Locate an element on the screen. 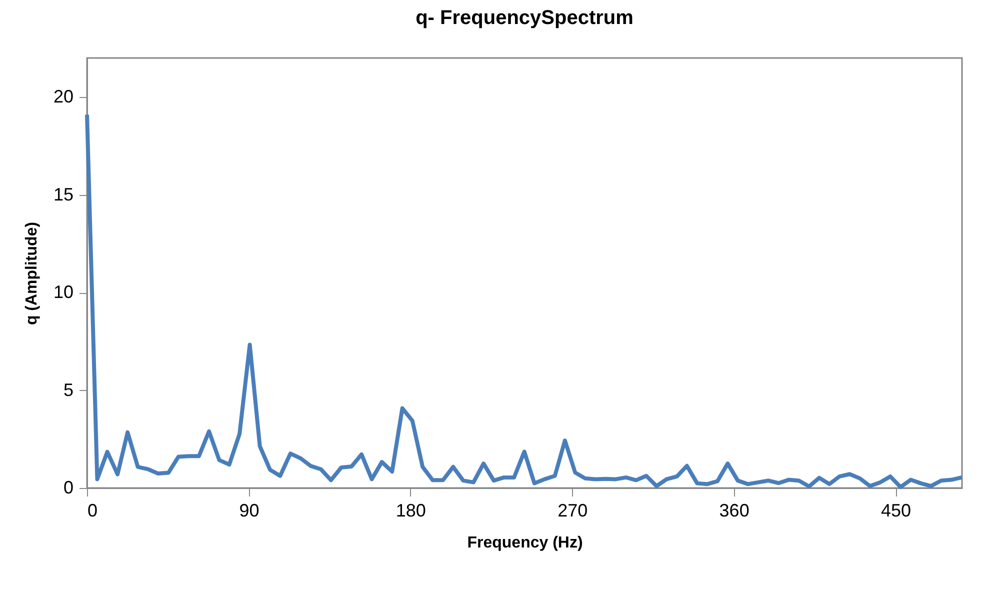 The height and width of the screenshot is (592, 984). y-axis-title: q (Amplitude) is located at coordinates (31, 274).